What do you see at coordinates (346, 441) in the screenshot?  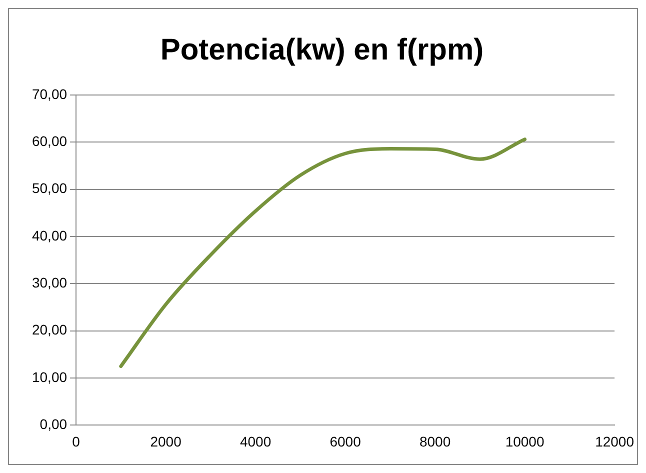 I see `x-tick-label: 6000` at bounding box center [346, 441].